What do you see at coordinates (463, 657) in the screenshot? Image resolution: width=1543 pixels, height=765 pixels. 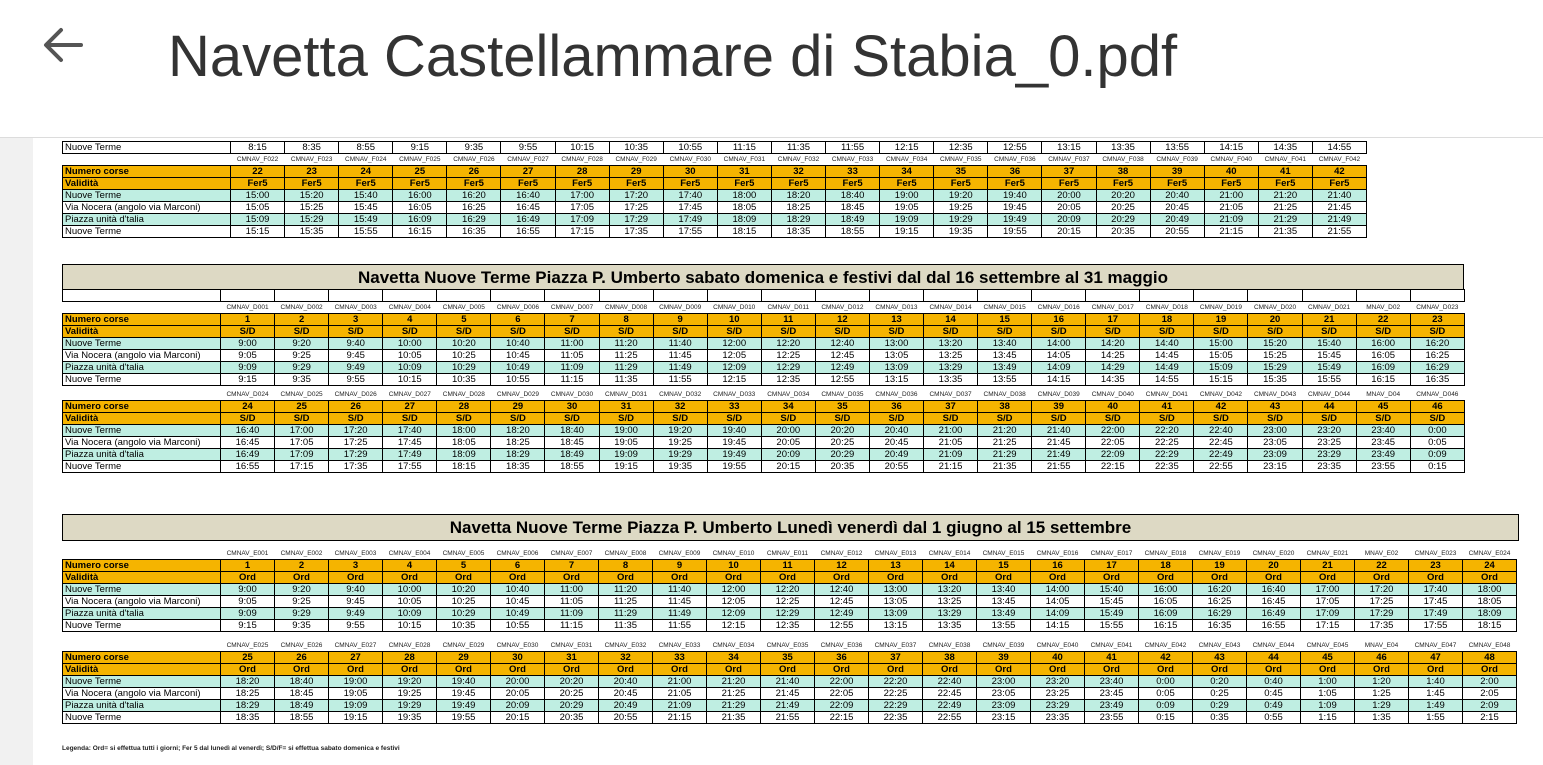 I see `table-cell: 29` at bounding box center [463, 657].